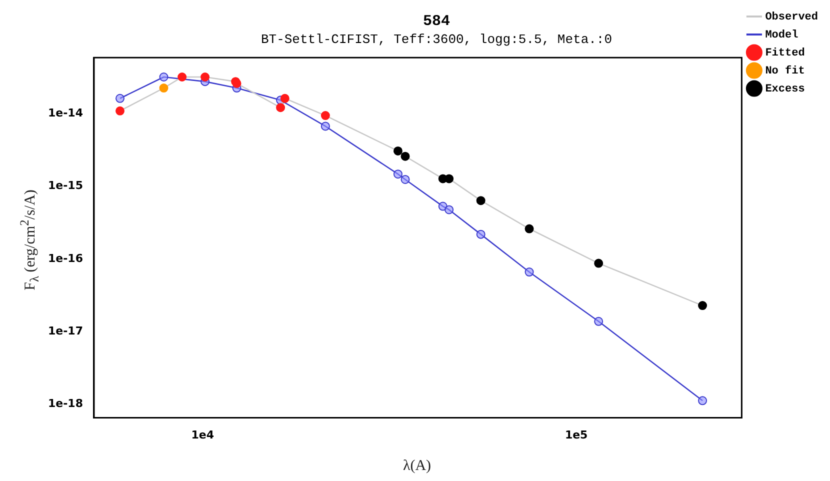  I want to click on x-tick-label: 1e5, so click(576, 435).